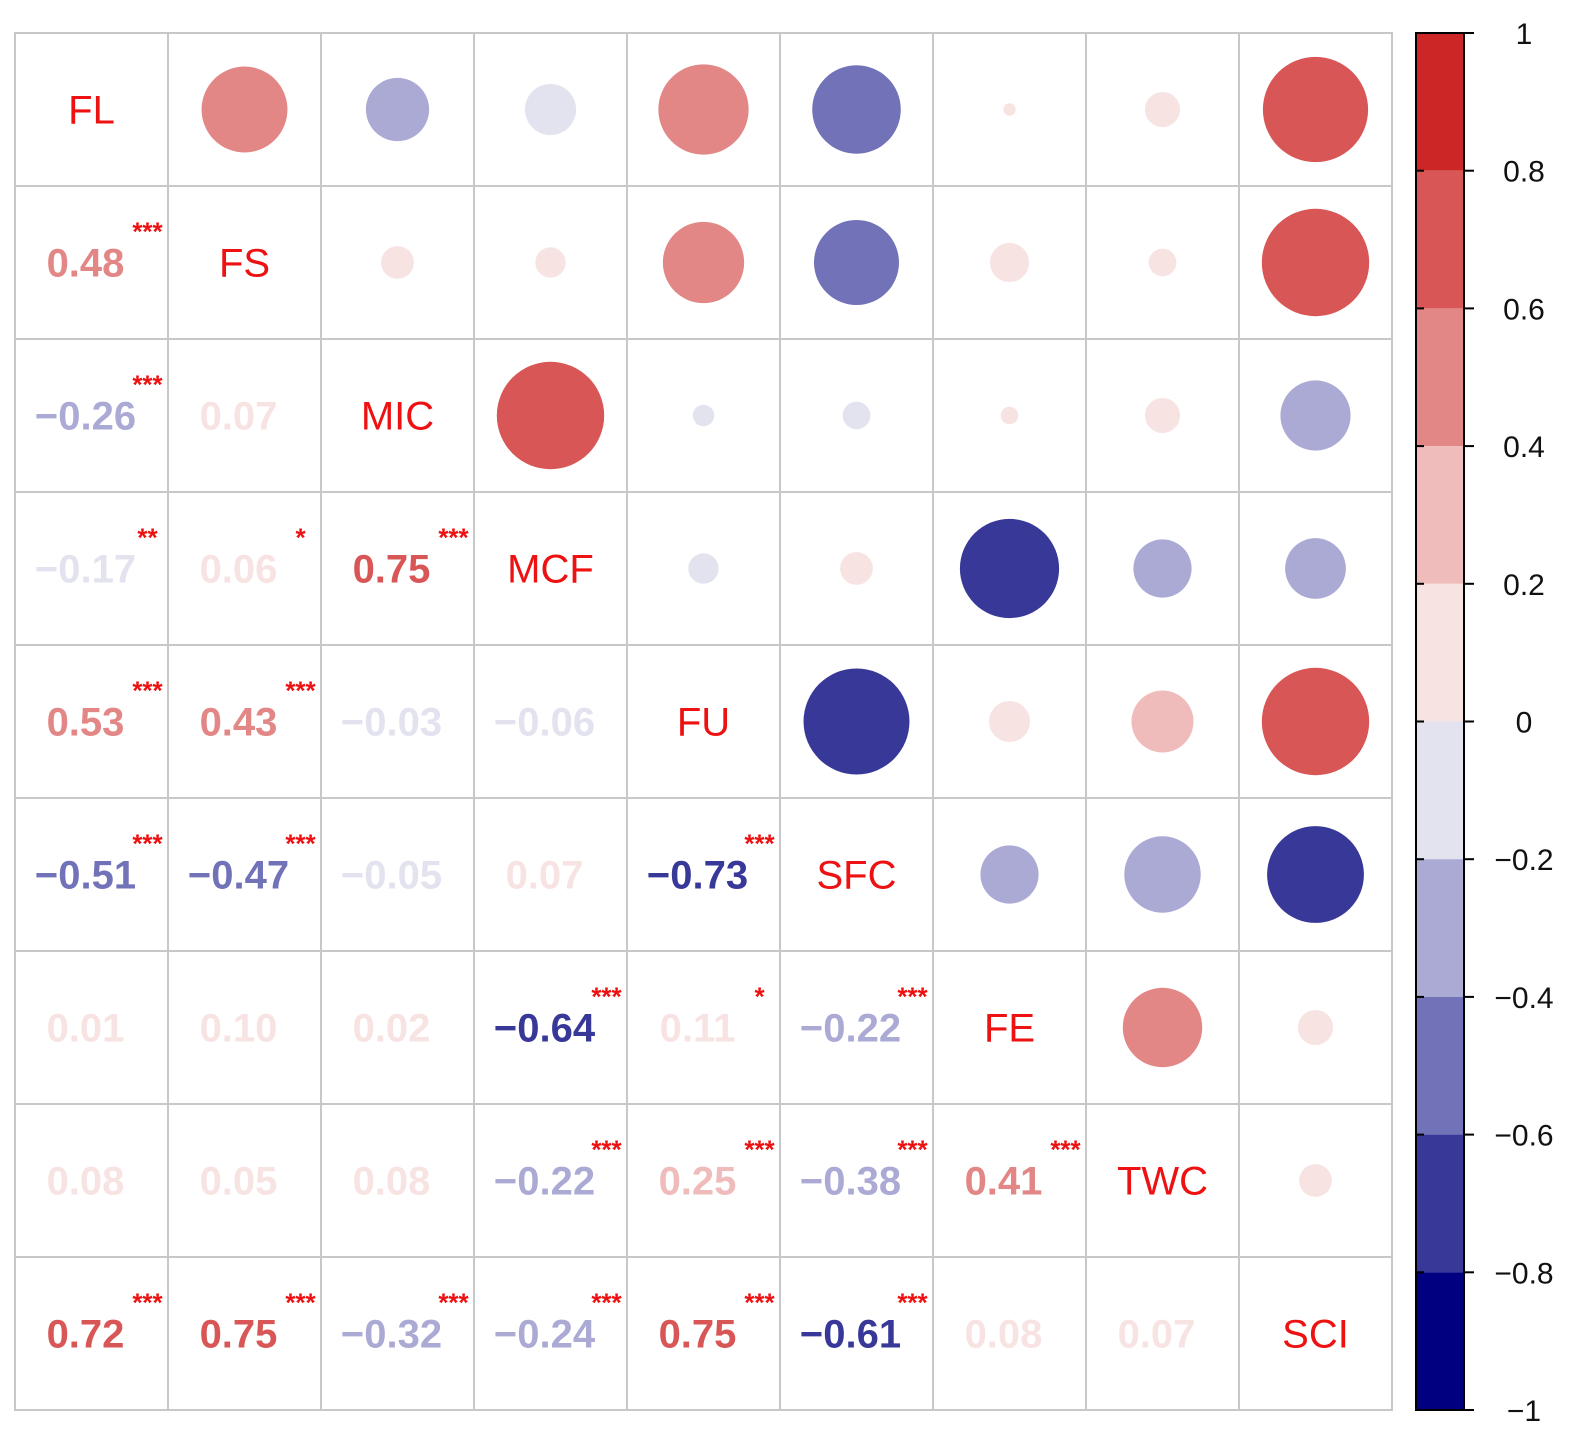 This screenshot has height=1437, width=1570. What do you see at coordinates (86, 264) in the screenshot?
I see `correlation-value: 0.48` at bounding box center [86, 264].